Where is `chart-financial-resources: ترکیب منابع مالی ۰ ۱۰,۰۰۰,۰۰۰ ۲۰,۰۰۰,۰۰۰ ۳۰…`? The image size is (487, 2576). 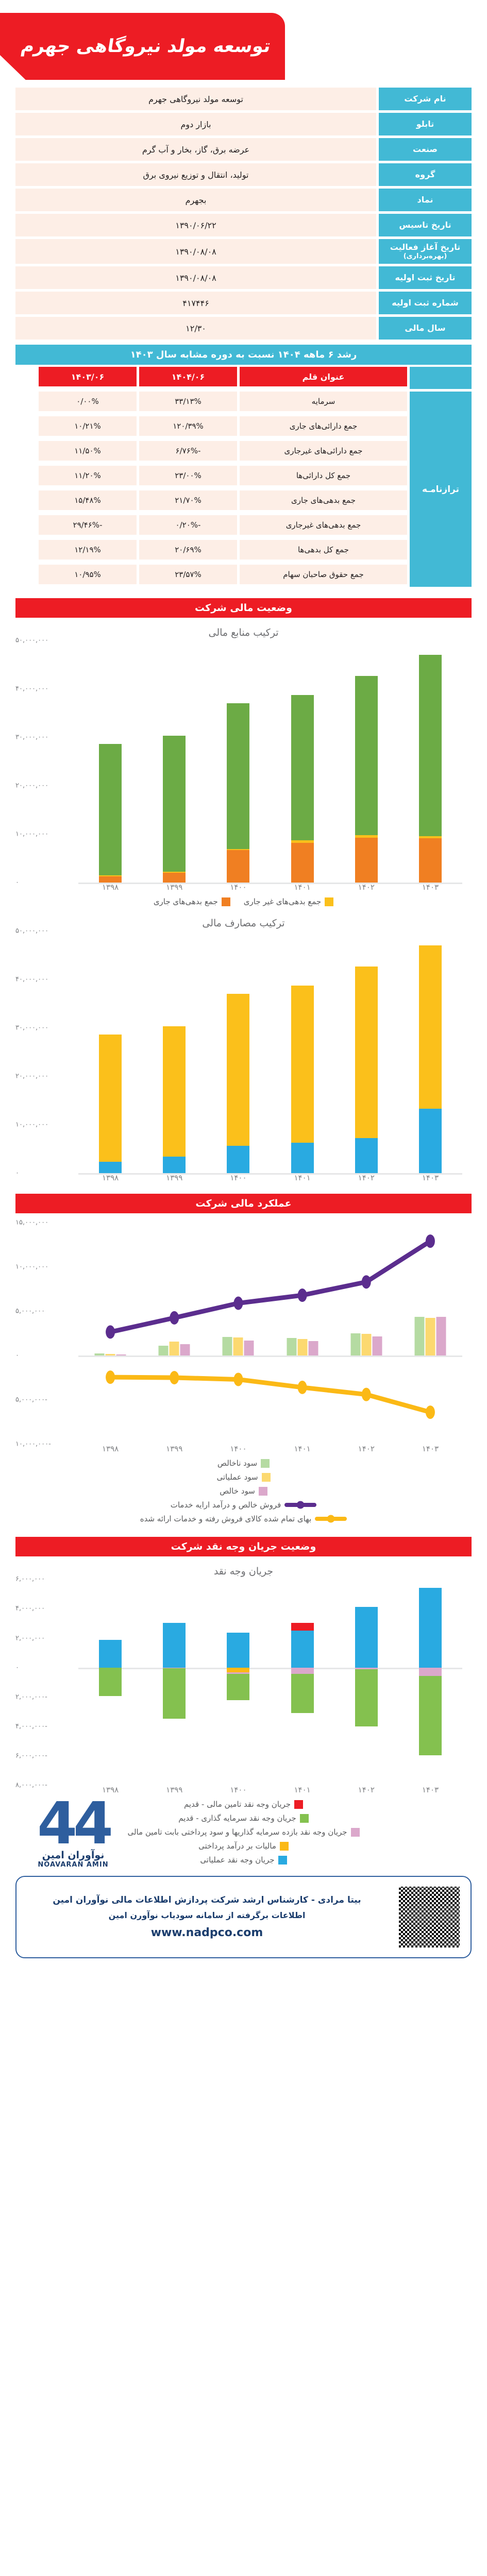 chart-financial-resources: ترکیب منابع مالی ۰ ۱۰,۰۰۰,۰۰۰ ۲۰,۰۰۰,۰۰۰ ۳۰… is located at coordinates (243, 763).